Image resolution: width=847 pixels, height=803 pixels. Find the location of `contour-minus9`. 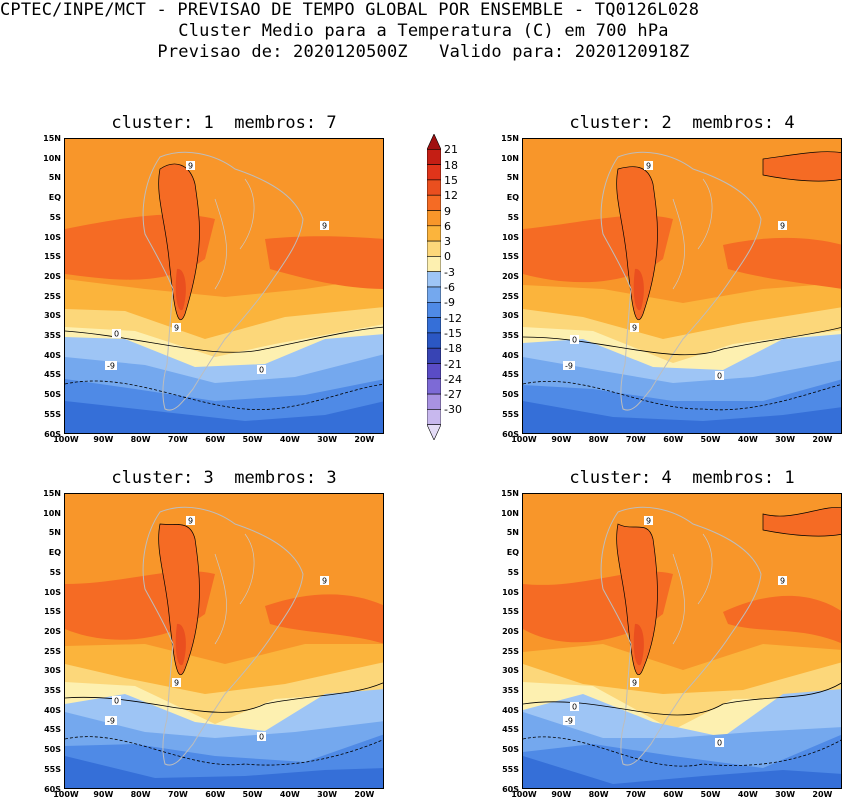

contour-minus9 is located at coordinates (682, 751).